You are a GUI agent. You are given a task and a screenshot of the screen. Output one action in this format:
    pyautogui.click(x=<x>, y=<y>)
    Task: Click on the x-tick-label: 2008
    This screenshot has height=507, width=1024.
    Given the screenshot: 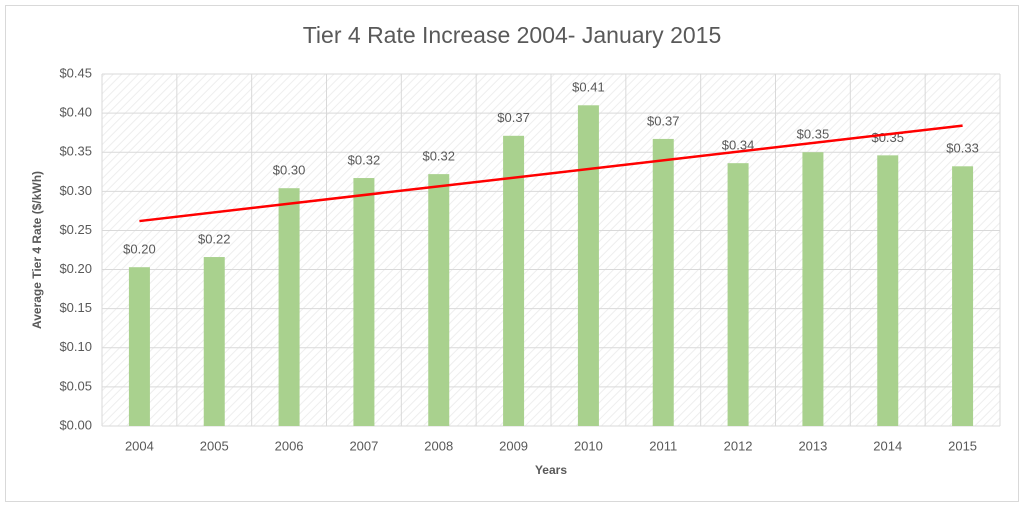 What is the action you would take?
    pyautogui.click(x=438, y=445)
    